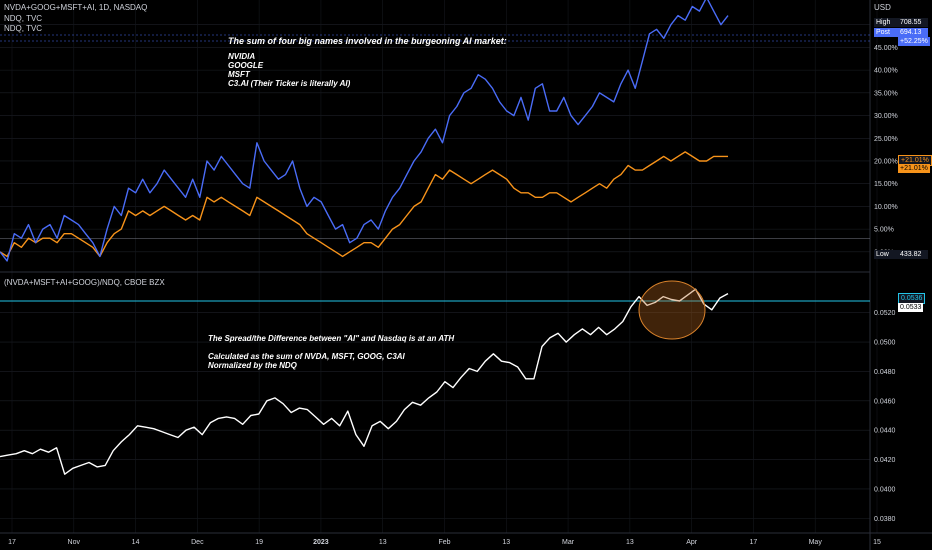 The height and width of the screenshot is (550, 932). What do you see at coordinates (914, 168) in the screenshot?
I see `orange-pct-tag-2: +21.01%` at bounding box center [914, 168].